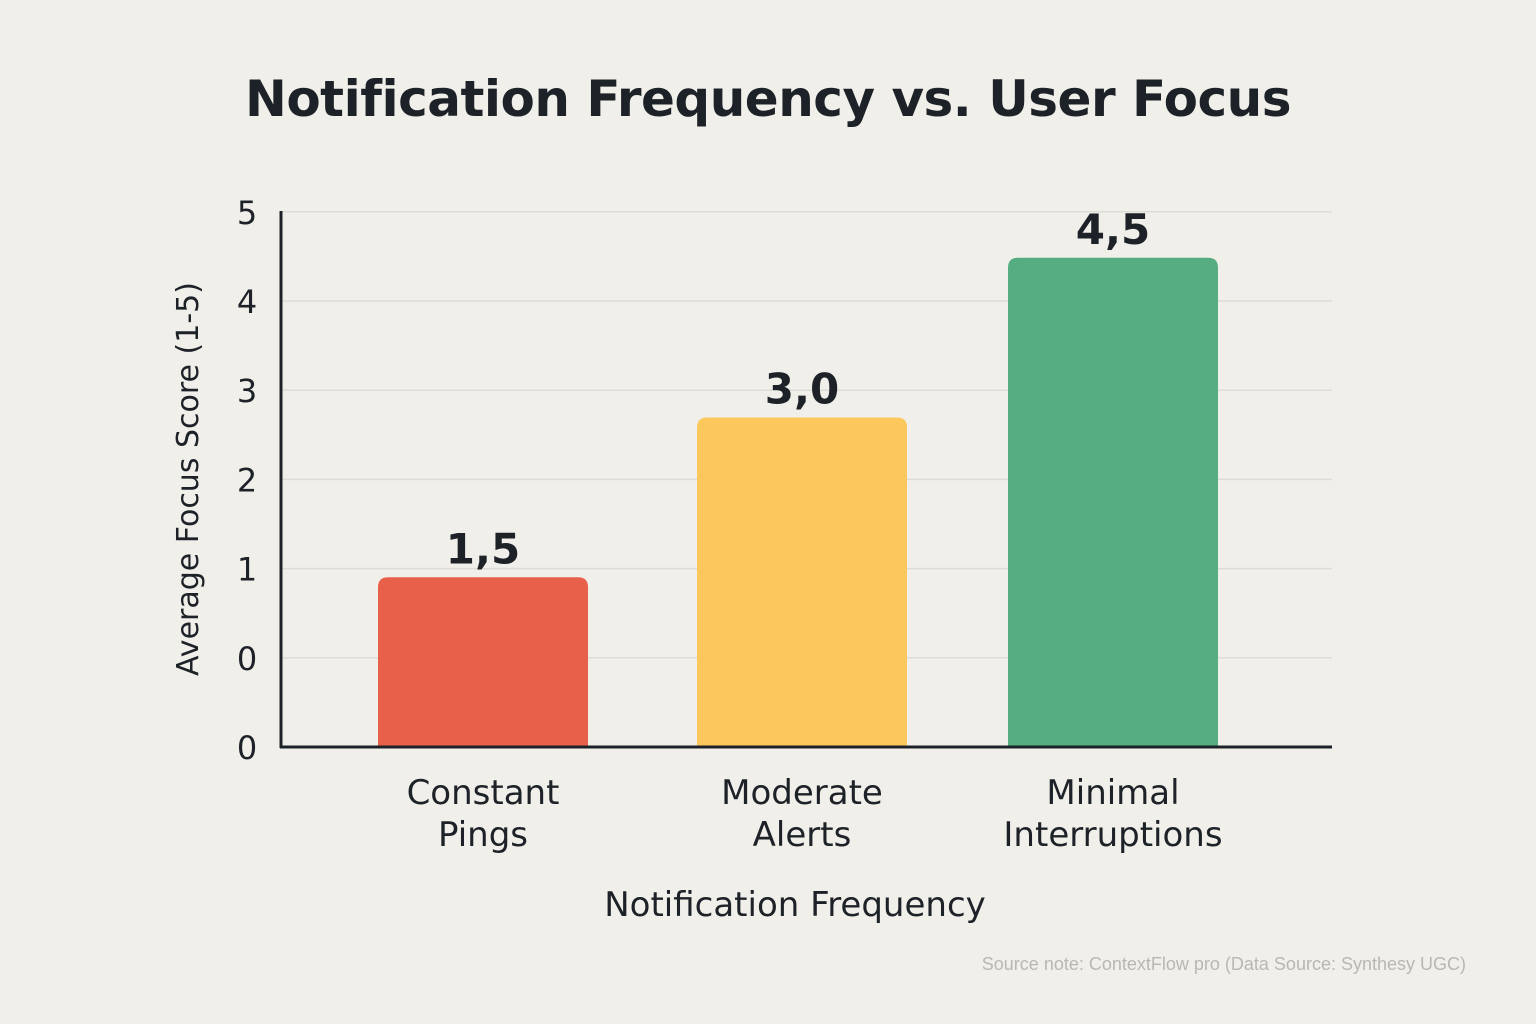 This screenshot has width=1536, height=1024. What do you see at coordinates (795, 905) in the screenshot?
I see `x-axis-title: Notification Frequency` at bounding box center [795, 905].